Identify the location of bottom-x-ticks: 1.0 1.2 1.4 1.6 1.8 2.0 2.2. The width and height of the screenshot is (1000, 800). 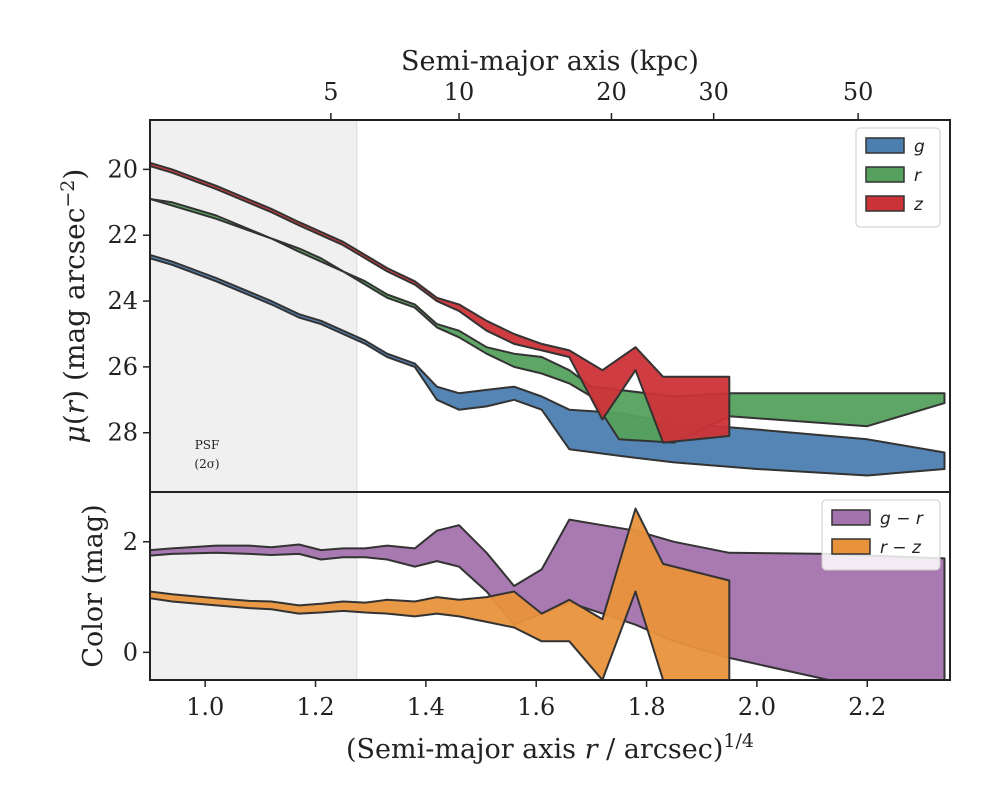
(536, 700).